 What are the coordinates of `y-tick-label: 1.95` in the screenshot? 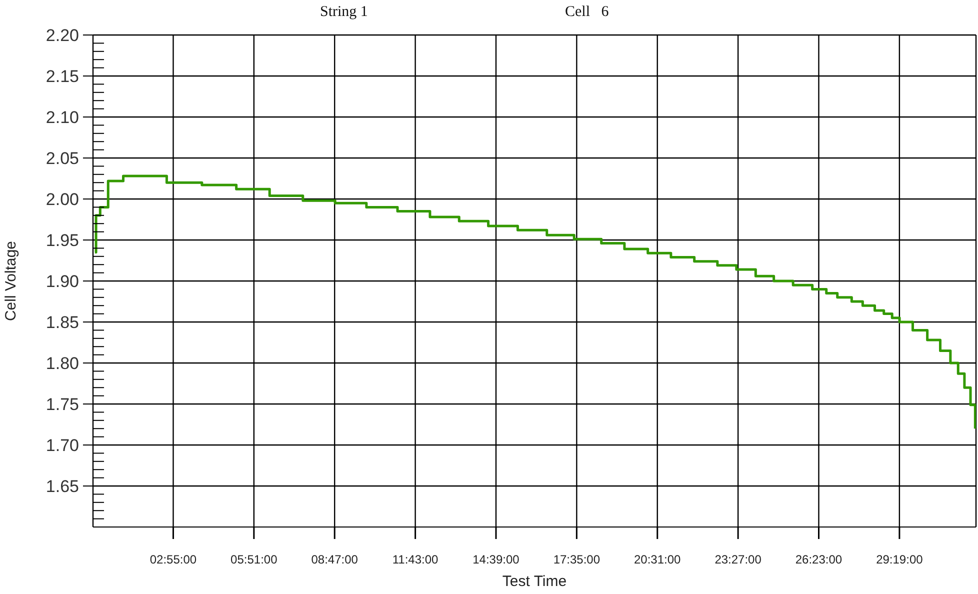 It's located at (62, 240).